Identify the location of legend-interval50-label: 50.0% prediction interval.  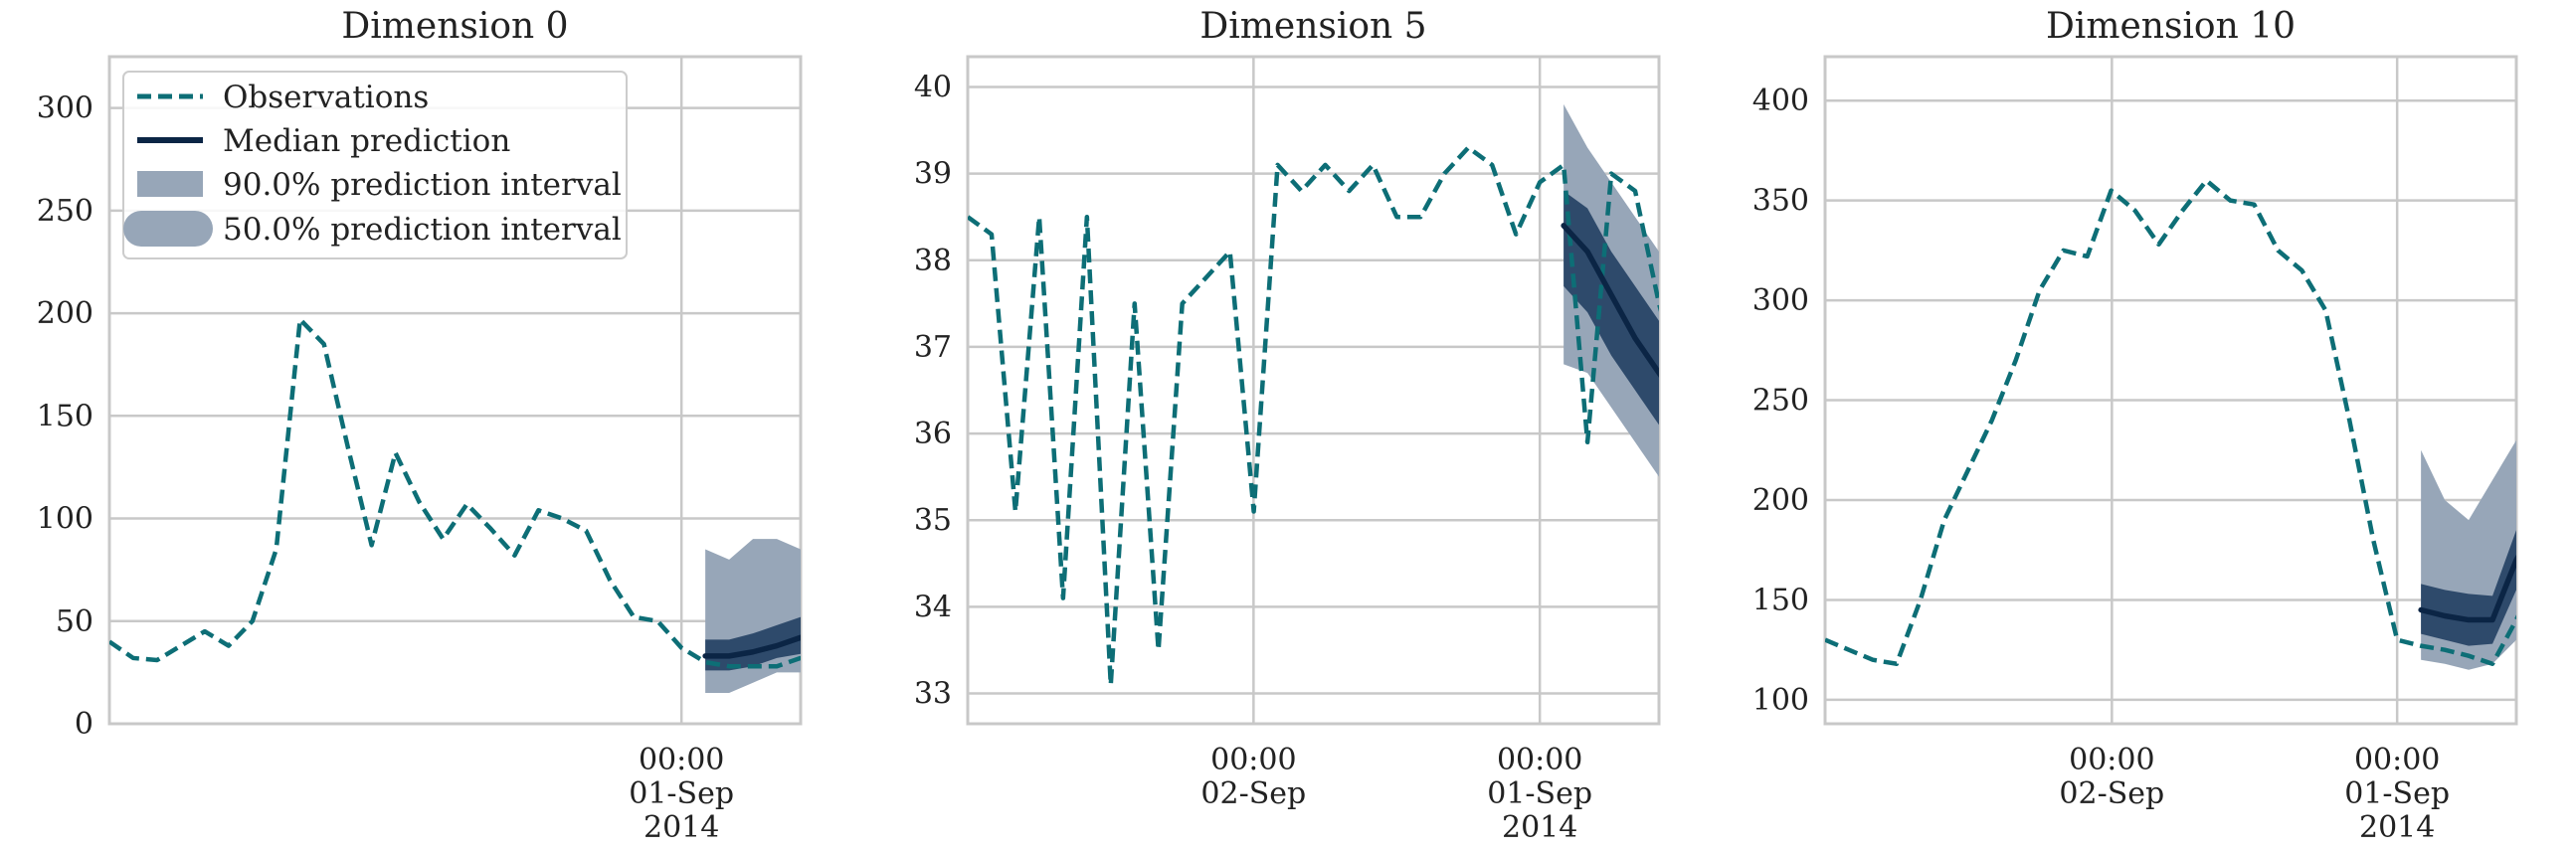
(422, 230).